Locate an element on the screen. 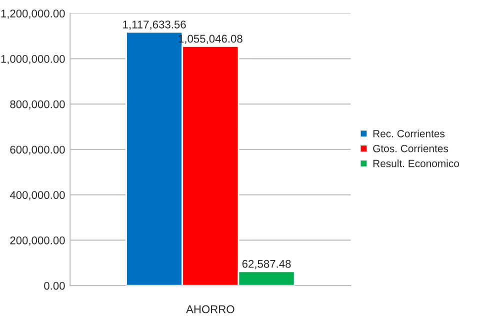 This screenshot has height=334, width=501. legend-label: Gtos. Corrientes is located at coordinates (410, 148).